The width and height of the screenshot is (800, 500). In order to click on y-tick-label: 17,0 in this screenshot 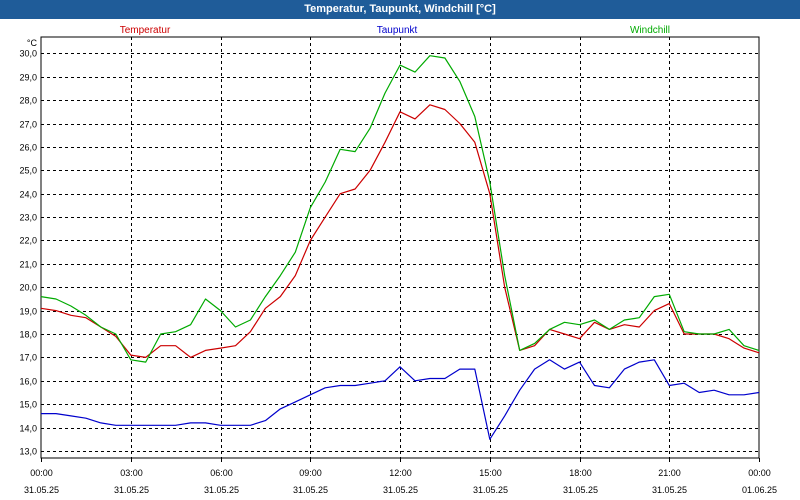, I will do `click(28, 358)`.